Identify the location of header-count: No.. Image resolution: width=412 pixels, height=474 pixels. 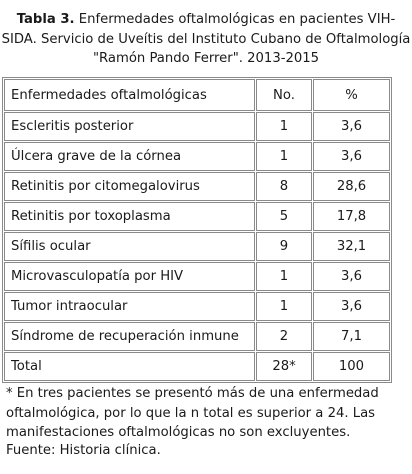
(284, 95).